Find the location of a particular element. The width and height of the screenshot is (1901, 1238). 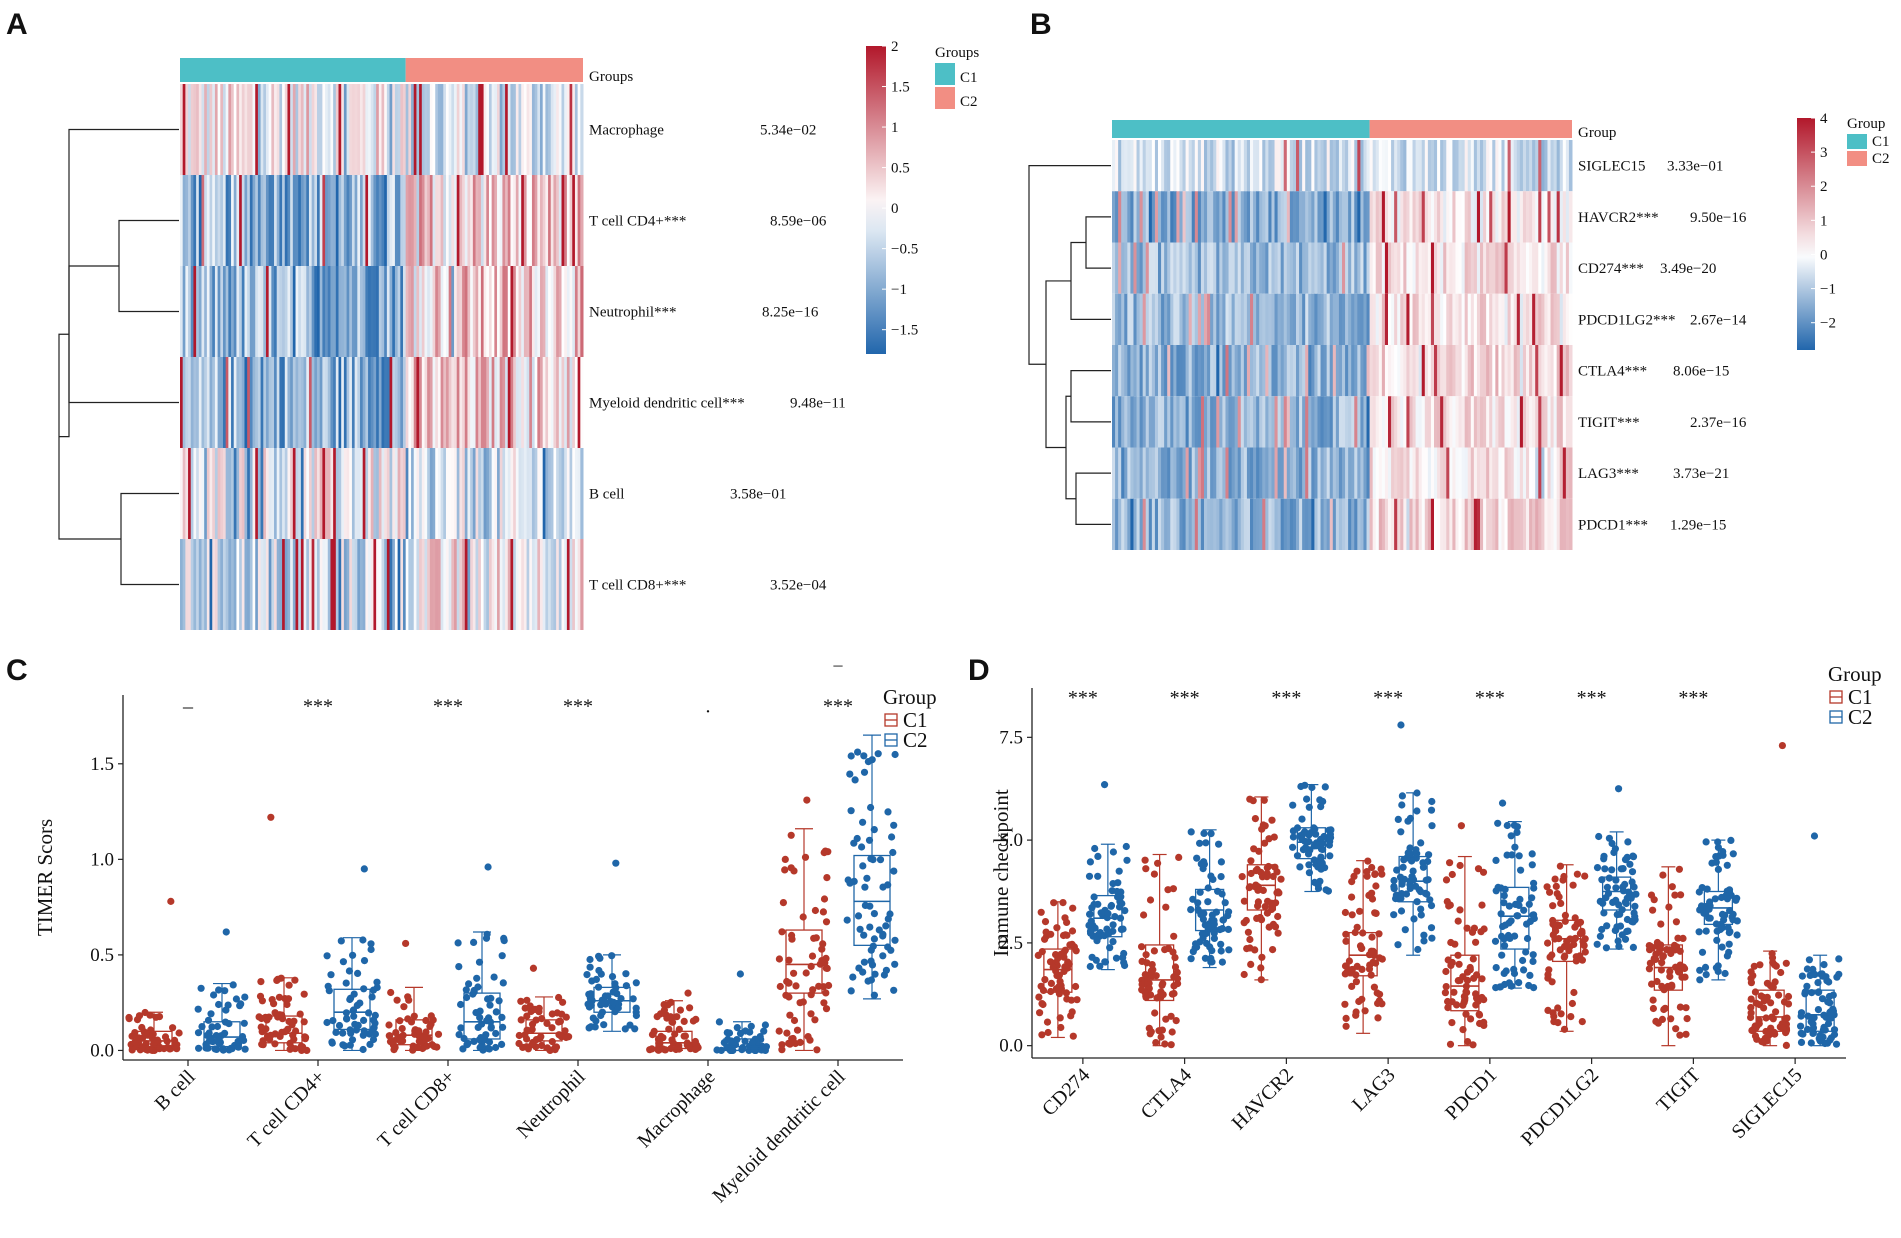

row-pvalue: 3.73e−21 is located at coordinates (1701, 474).